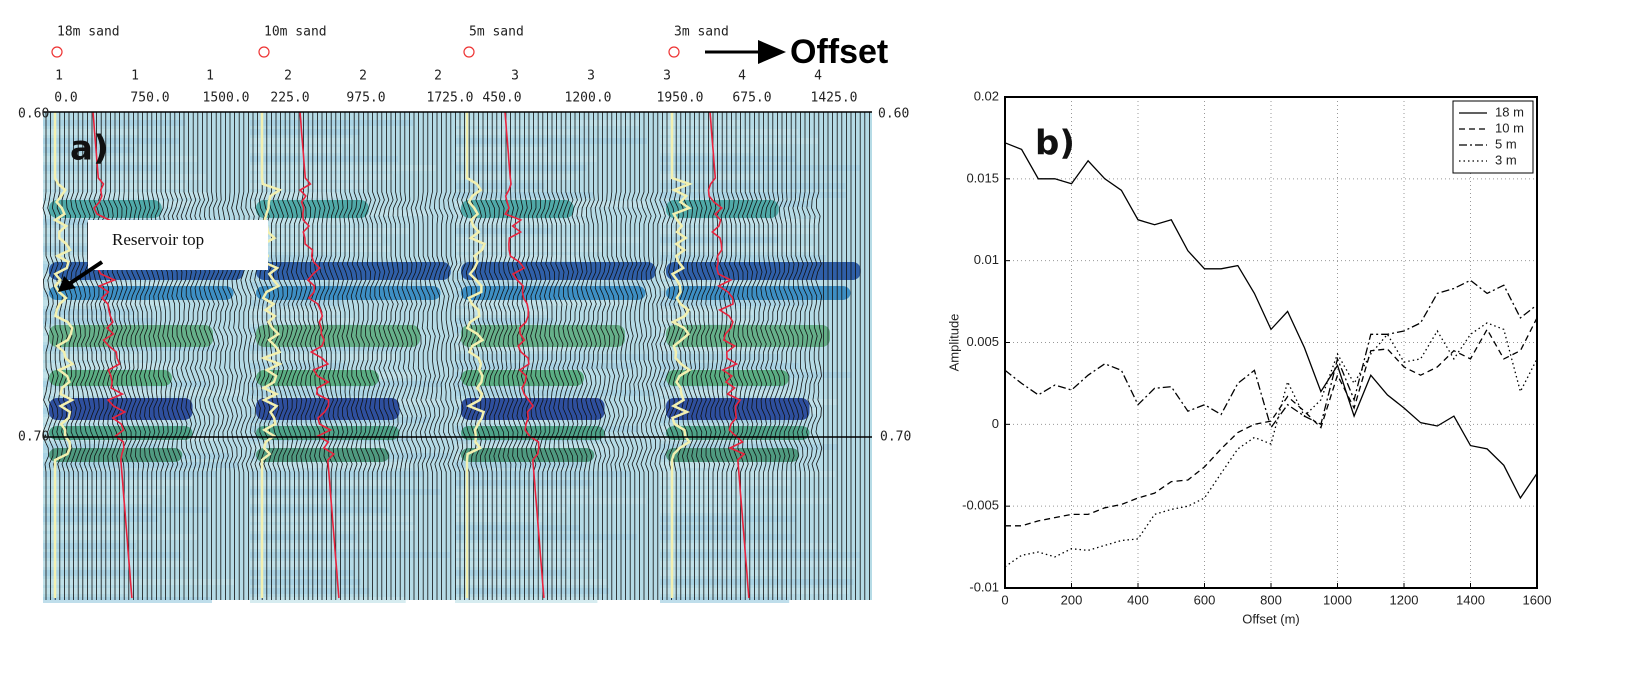  What do you see at coordinates (289, 98) in the screenshot?
I see `offset-value: 225.0` at bounding box center [289, 98].